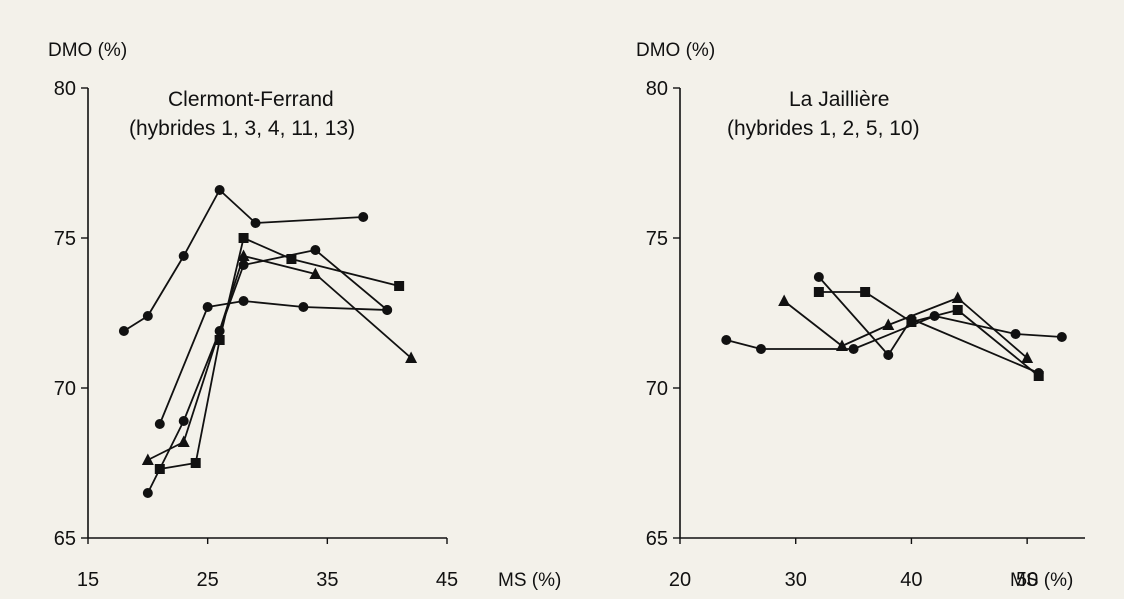  Describe the element at coordinates (796, 580) in the screenshot. I see `chart-2-xtick-label: 30` at that location.